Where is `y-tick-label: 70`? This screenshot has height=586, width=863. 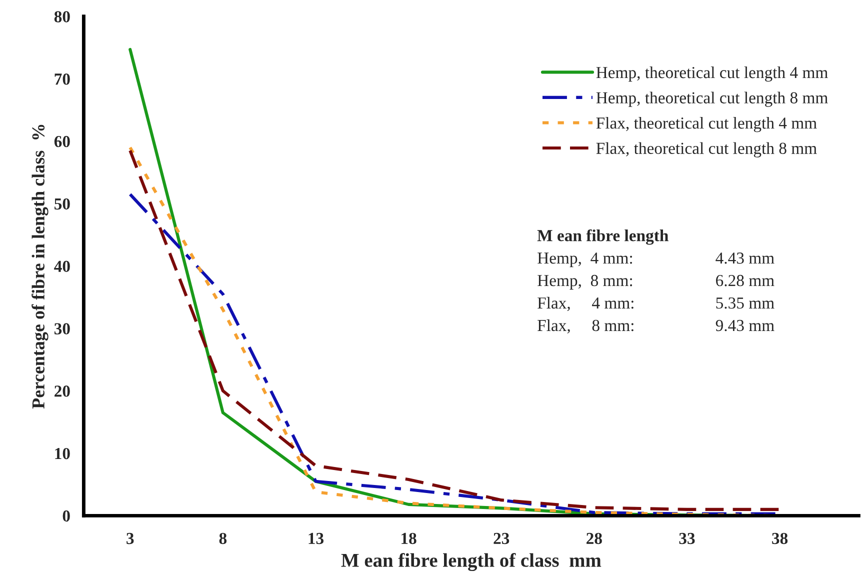
y-tick-label: 70 is located at coordinates (62, 79).